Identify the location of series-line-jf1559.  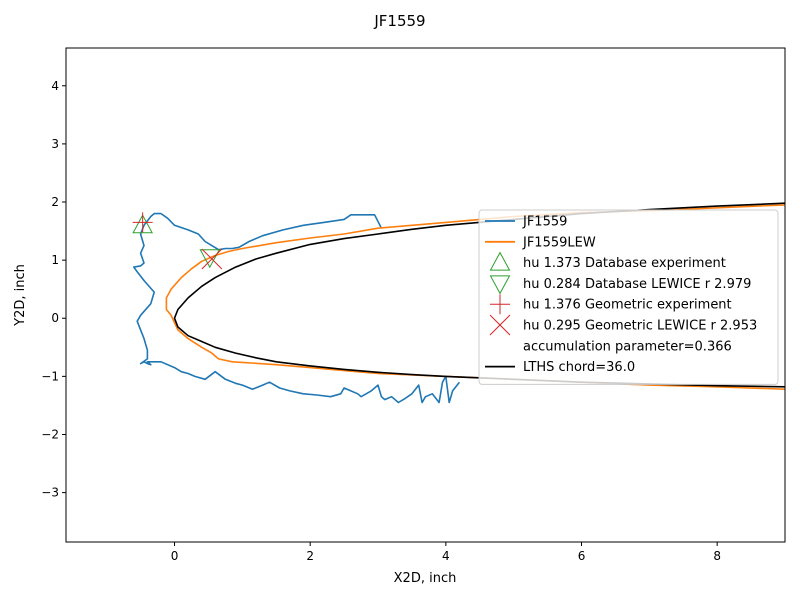
(297, 308).